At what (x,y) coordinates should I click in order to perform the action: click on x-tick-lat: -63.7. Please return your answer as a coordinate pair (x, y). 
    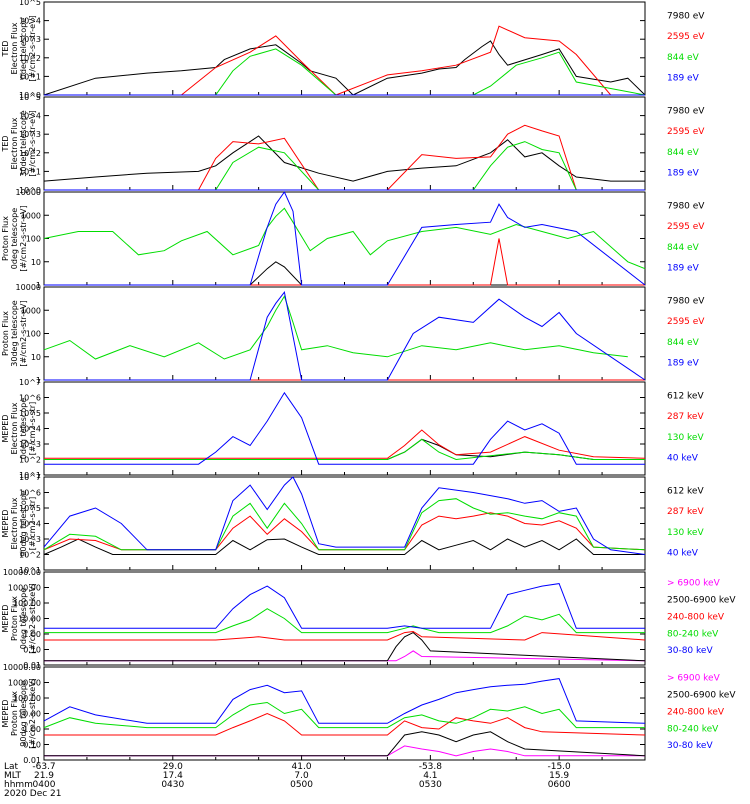
    Looking at the image, I should click on (43, 767).